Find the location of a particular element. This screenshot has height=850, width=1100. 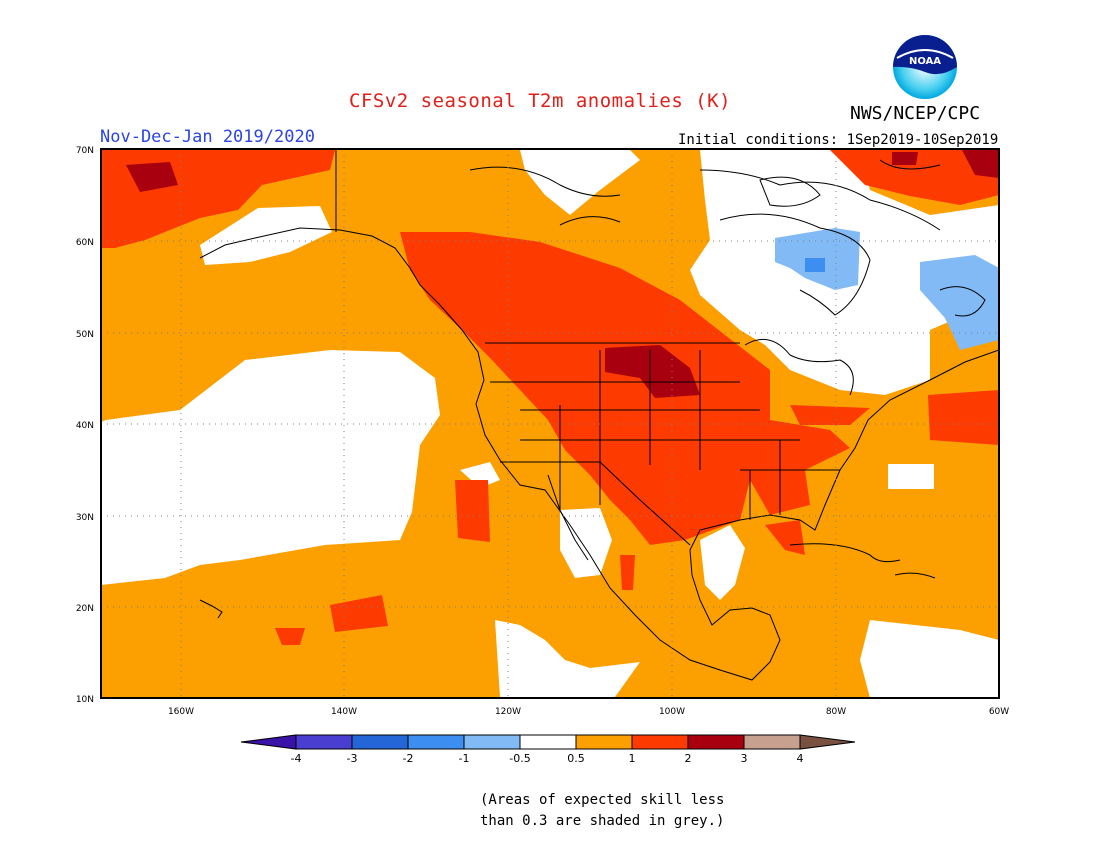

colorbar-bin-max is located at coordinates (827, 742).